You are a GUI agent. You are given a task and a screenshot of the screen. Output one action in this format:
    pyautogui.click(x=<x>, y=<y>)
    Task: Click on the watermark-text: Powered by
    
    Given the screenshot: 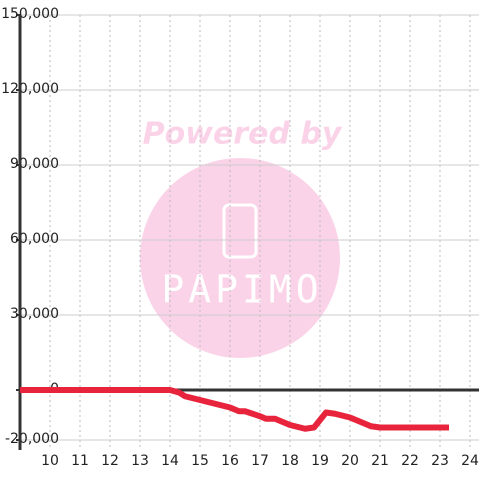 What is the action you would take?
    pyautogui.click(x=243, y=134)
    